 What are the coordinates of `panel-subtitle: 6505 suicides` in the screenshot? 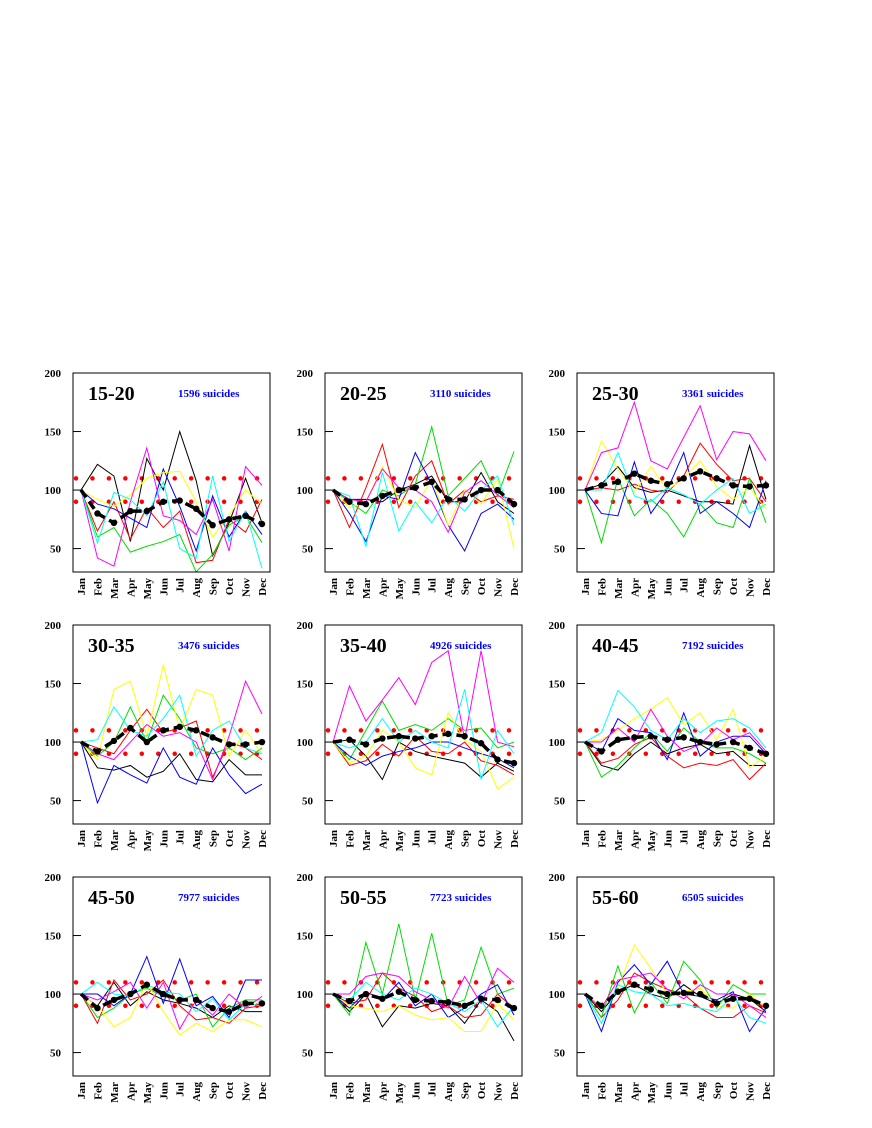 It's located at (713, 898).